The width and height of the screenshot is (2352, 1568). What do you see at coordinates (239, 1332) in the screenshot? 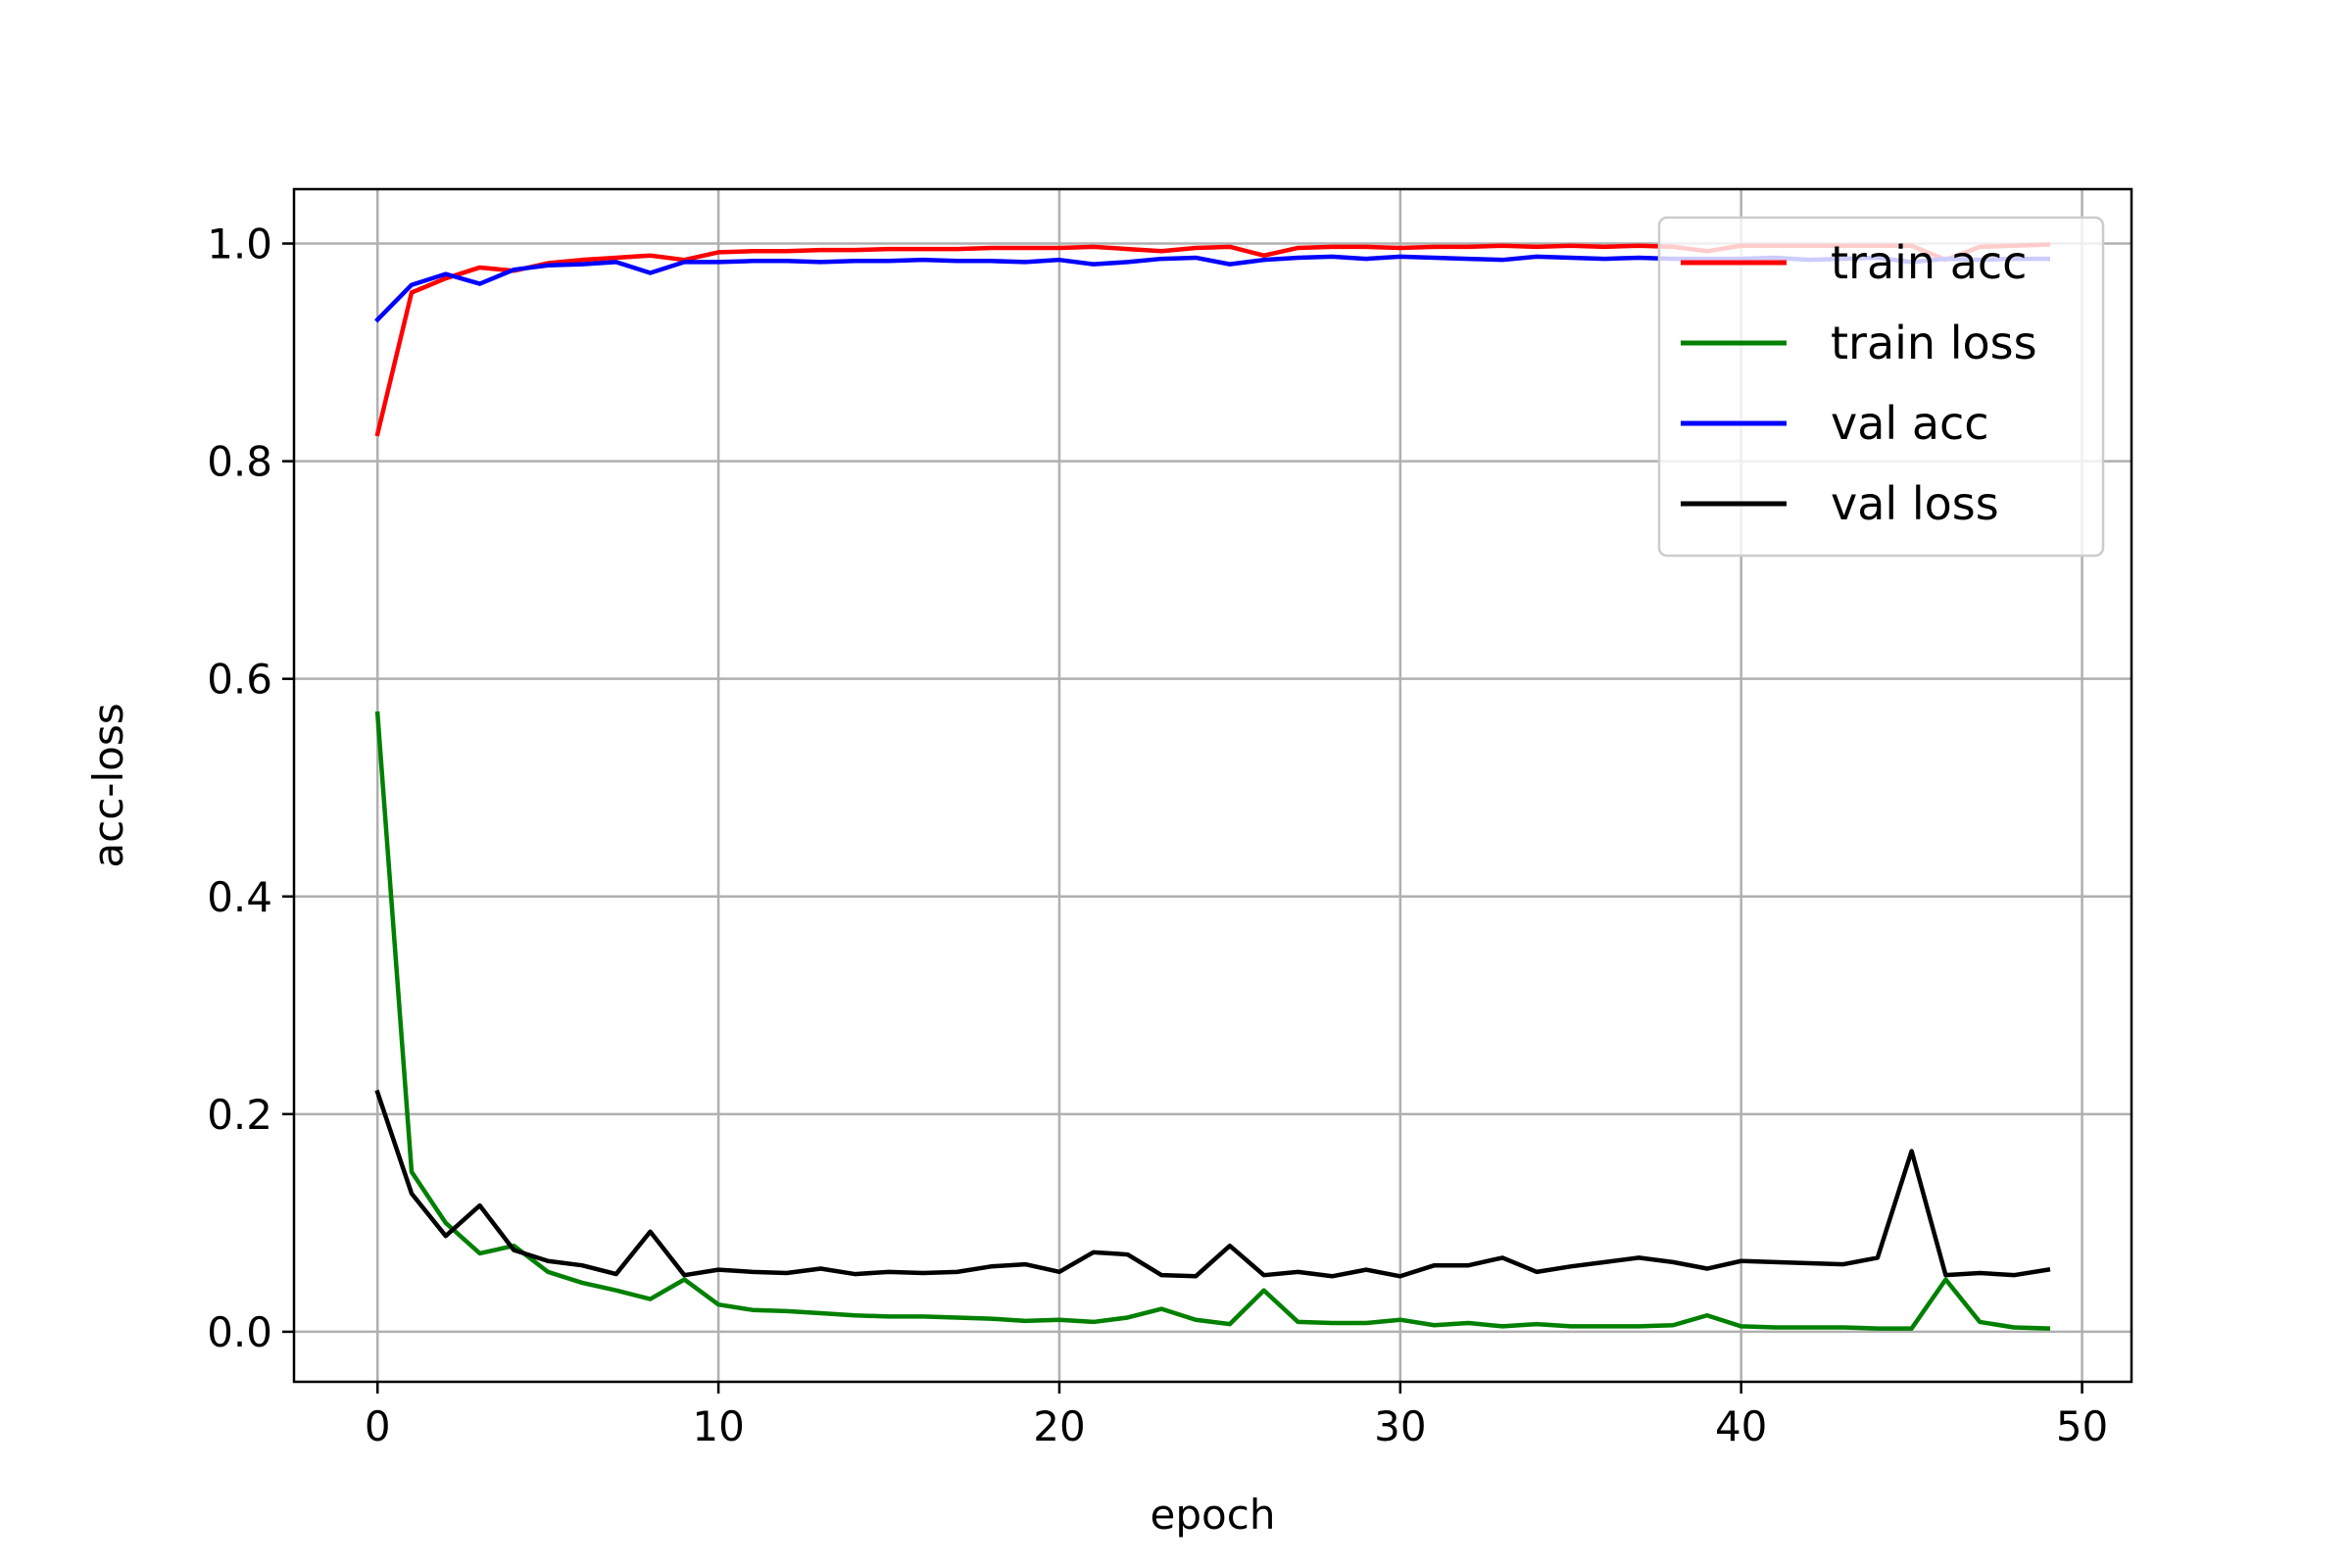
I see `y-tick-label: 0.0` at bounding box center [239, 1332].